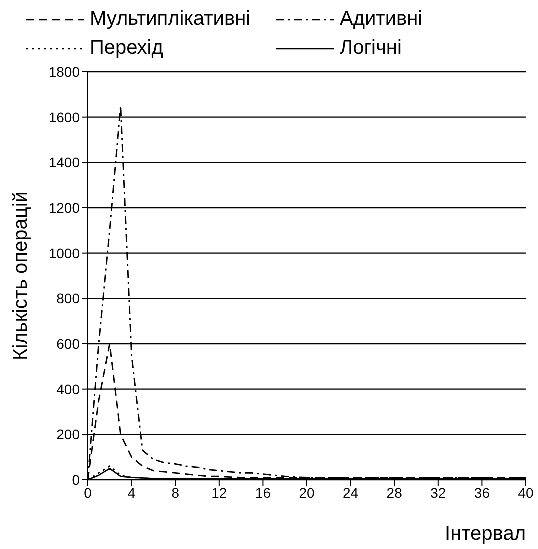 The image size is (538, 549). What do you see at coordinates (127, 48) in the screenshot?
I see `legend-label: Перехід` at bounding box center [127, 48].